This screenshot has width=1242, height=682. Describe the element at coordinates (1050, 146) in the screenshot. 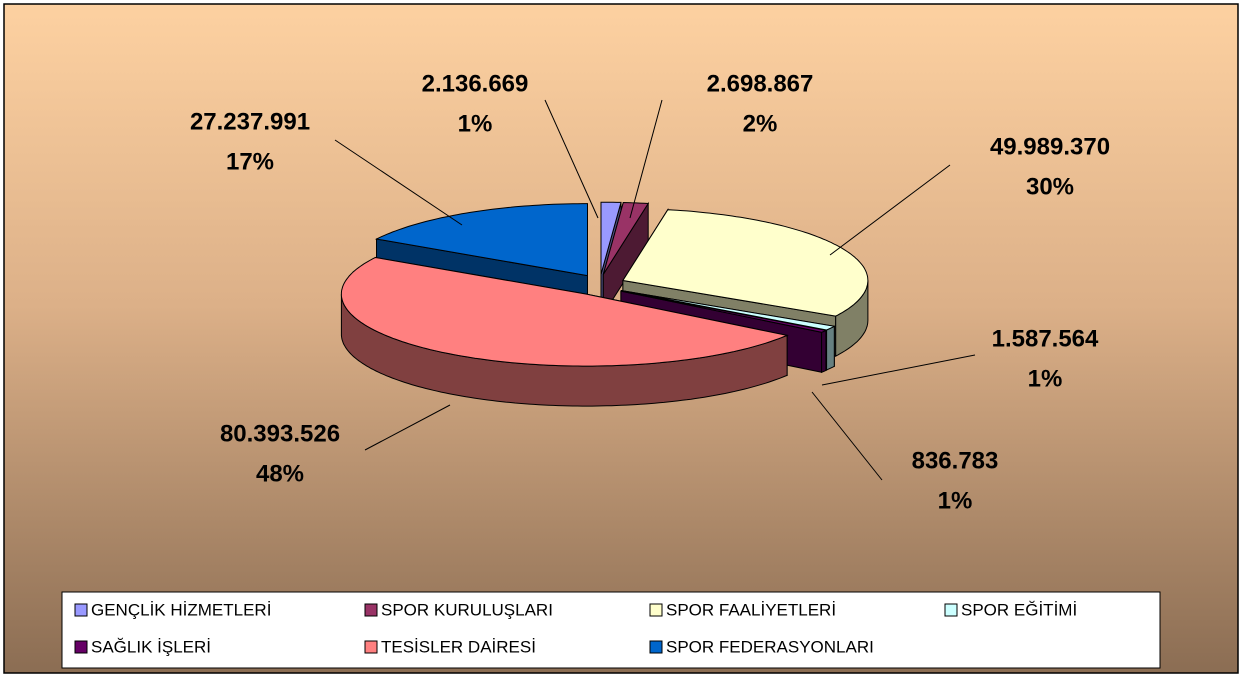

I see `value-label: 49.989.370` at that location.